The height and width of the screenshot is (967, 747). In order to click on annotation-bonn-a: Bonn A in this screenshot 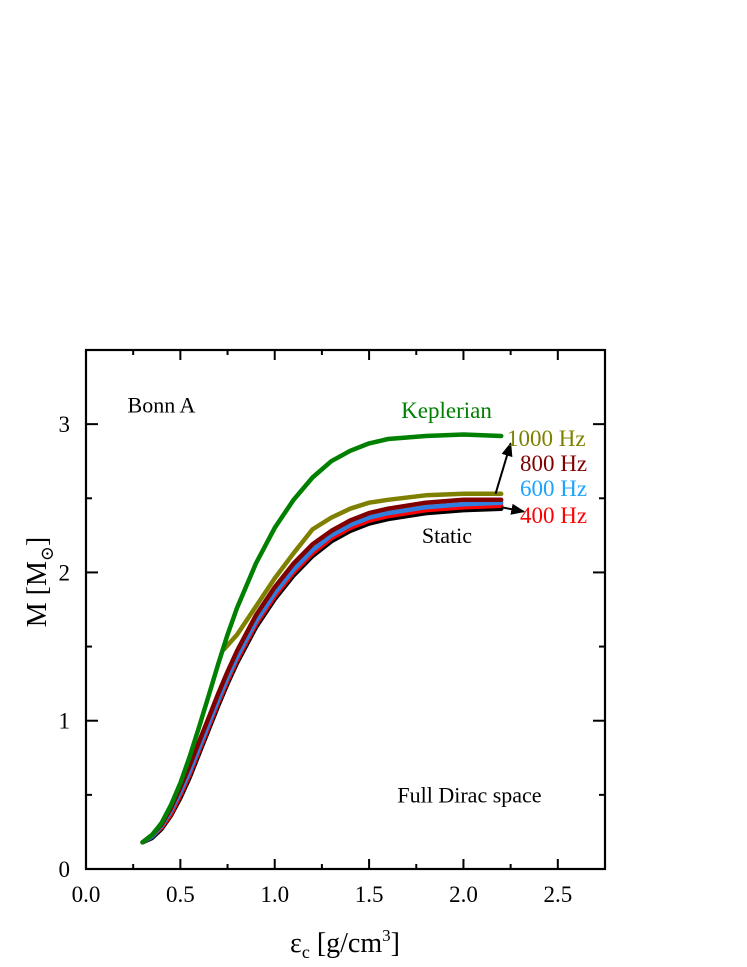, I will do `click(162, 404)`.